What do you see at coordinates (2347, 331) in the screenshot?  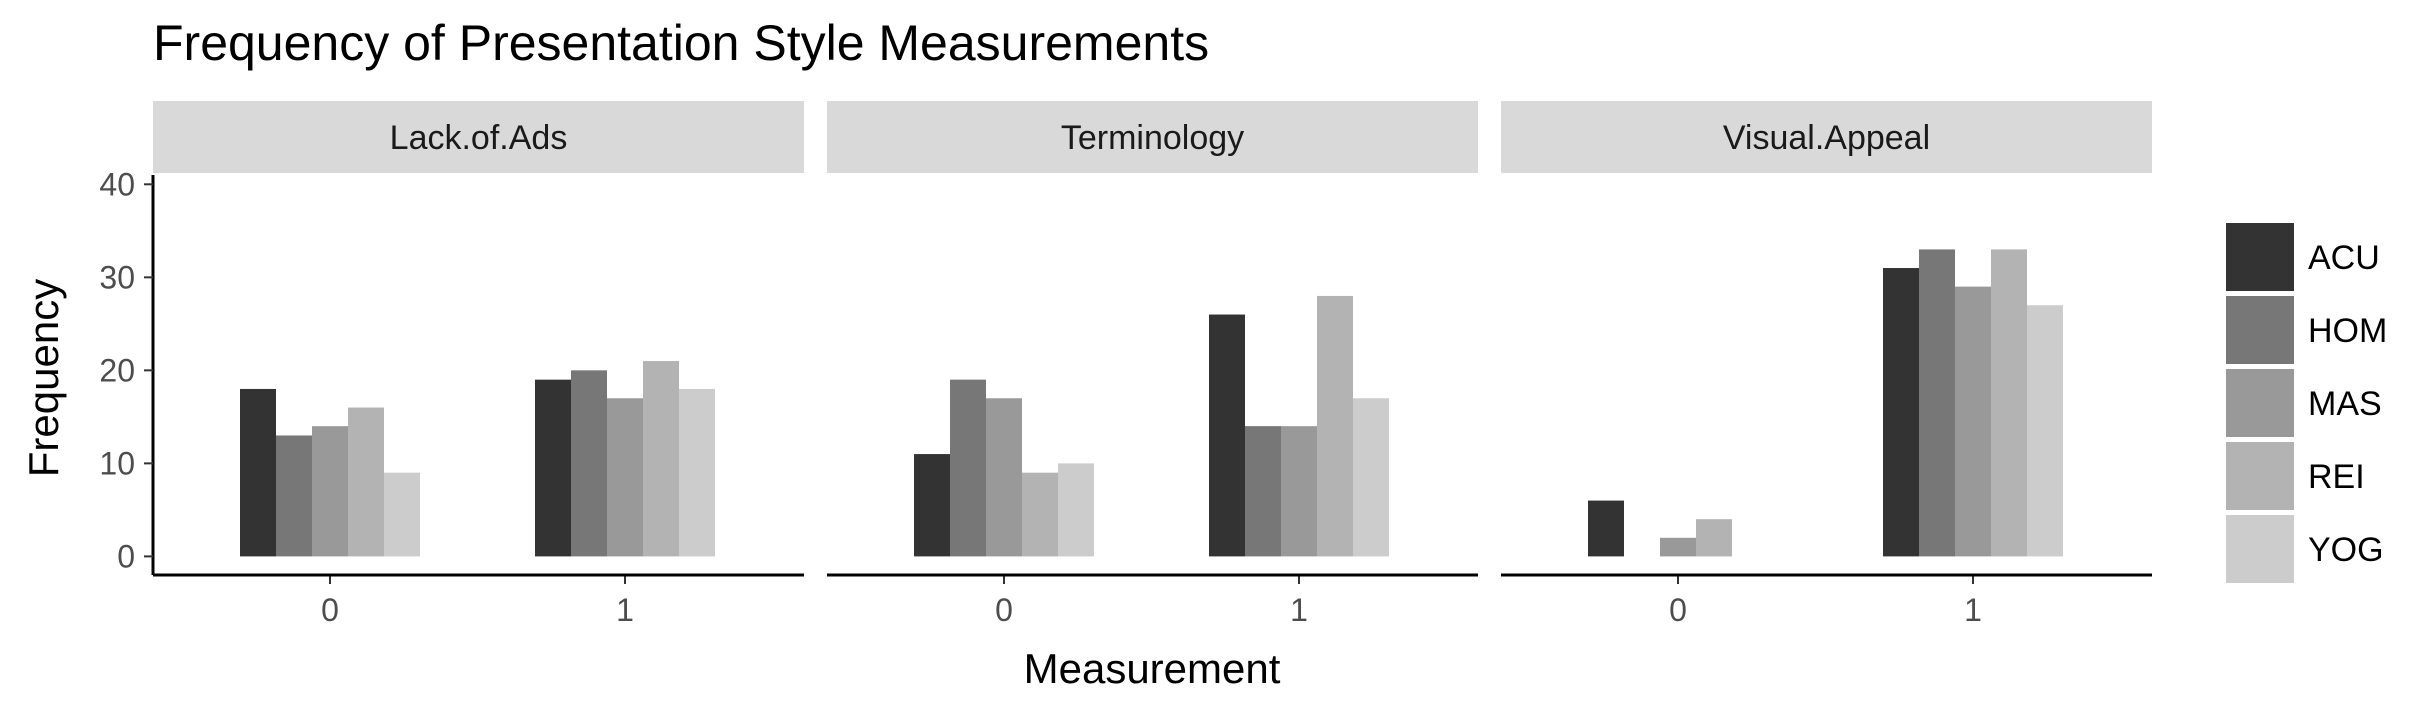 I see `legend-label: HOM` at bounding box center [2347, 331].